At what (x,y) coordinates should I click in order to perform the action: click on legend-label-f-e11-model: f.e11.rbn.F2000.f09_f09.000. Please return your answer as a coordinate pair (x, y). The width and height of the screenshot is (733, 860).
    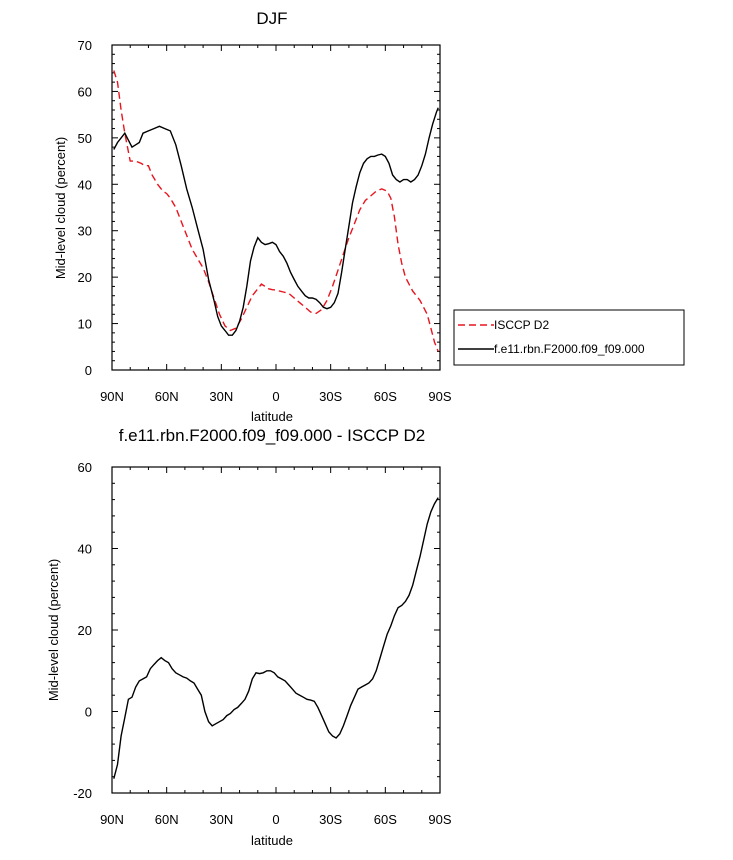
    Looking at the image, I should click on (569, 349).